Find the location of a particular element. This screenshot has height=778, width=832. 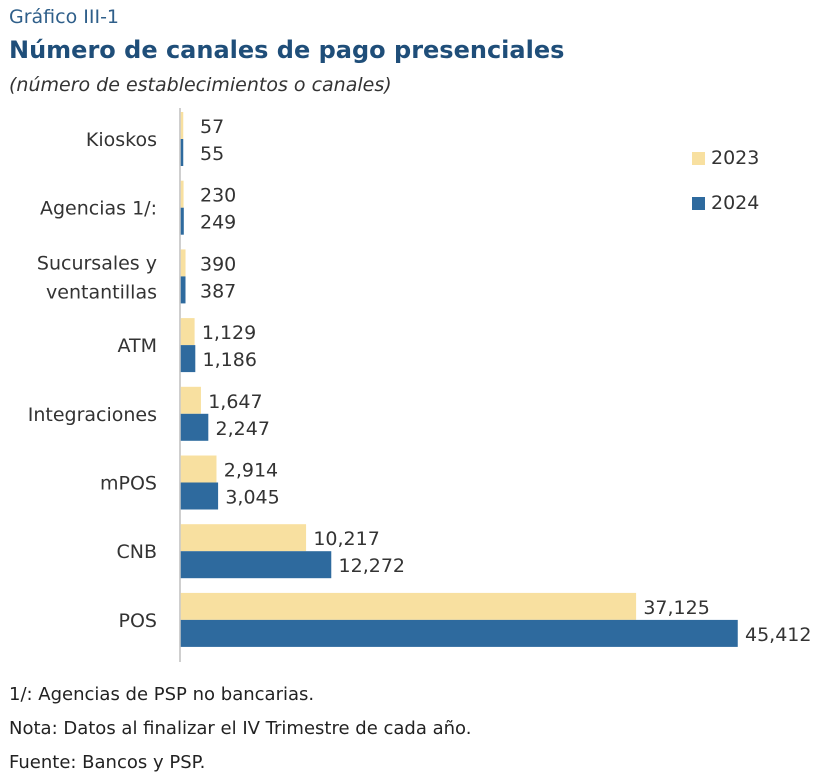

footnote-fuente: Fuente: Bancos y PSP. is located at coordinates (107, 762).